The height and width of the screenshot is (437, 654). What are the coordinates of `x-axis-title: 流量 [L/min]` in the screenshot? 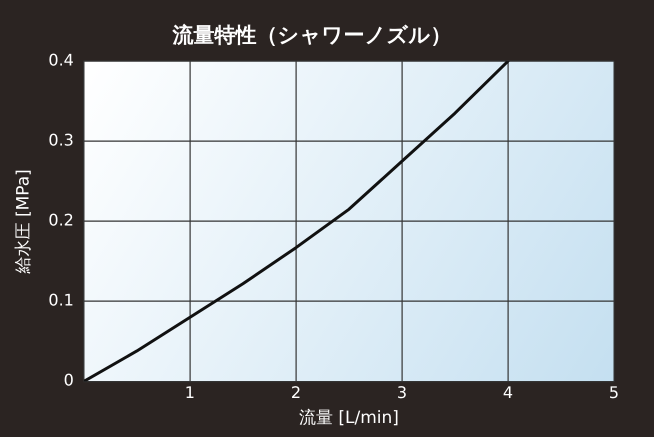 It's located at (348, 418).